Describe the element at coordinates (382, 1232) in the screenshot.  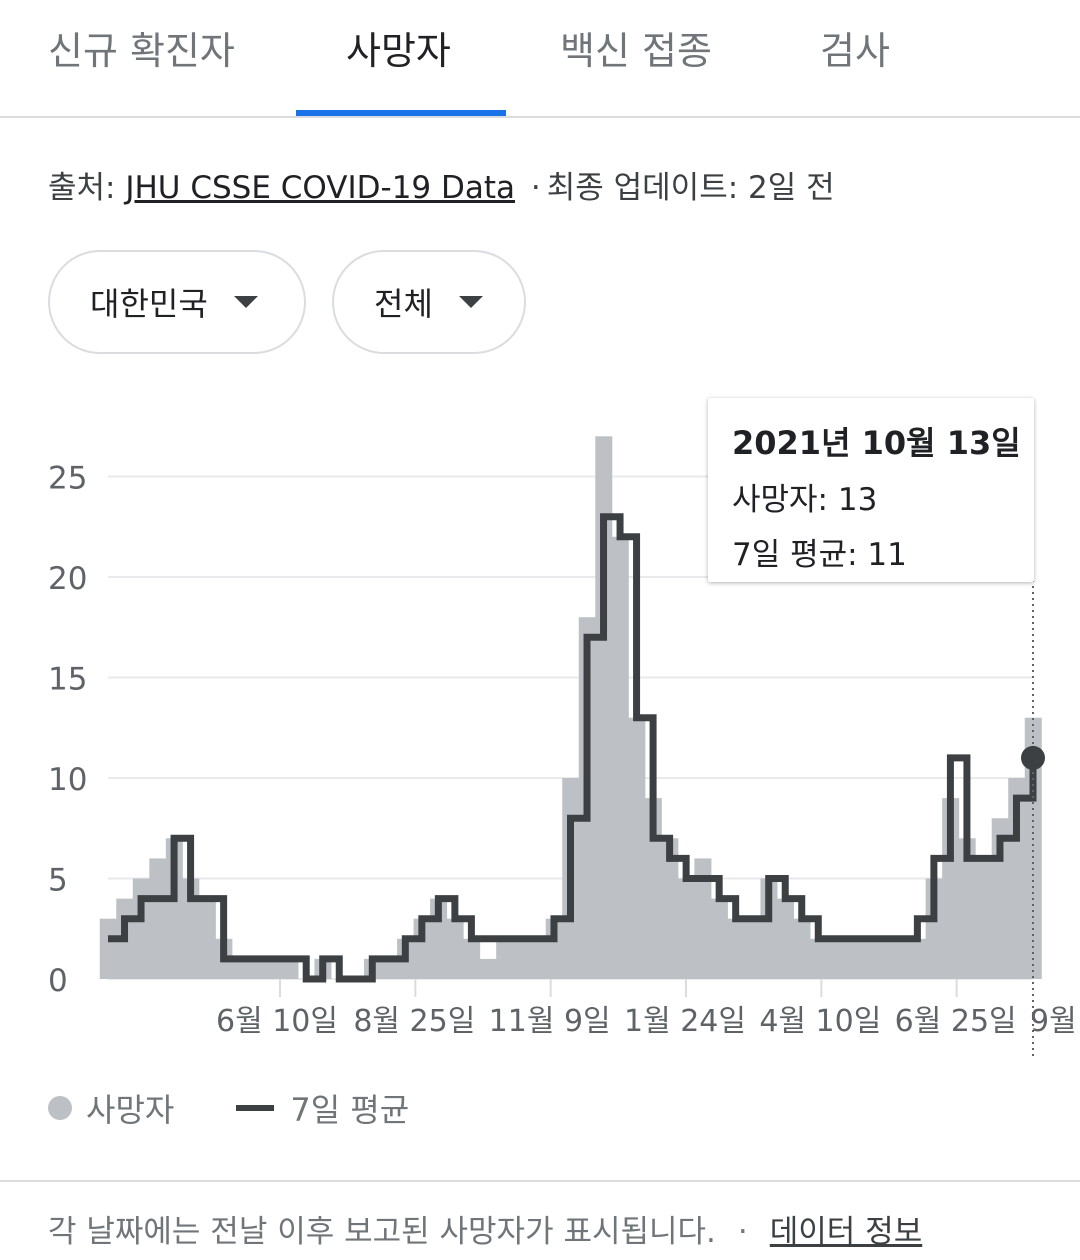
I see `footer-text: 각 날짜에는 전날 이후 보고된 사망자가 표시됩니다.` at that location.